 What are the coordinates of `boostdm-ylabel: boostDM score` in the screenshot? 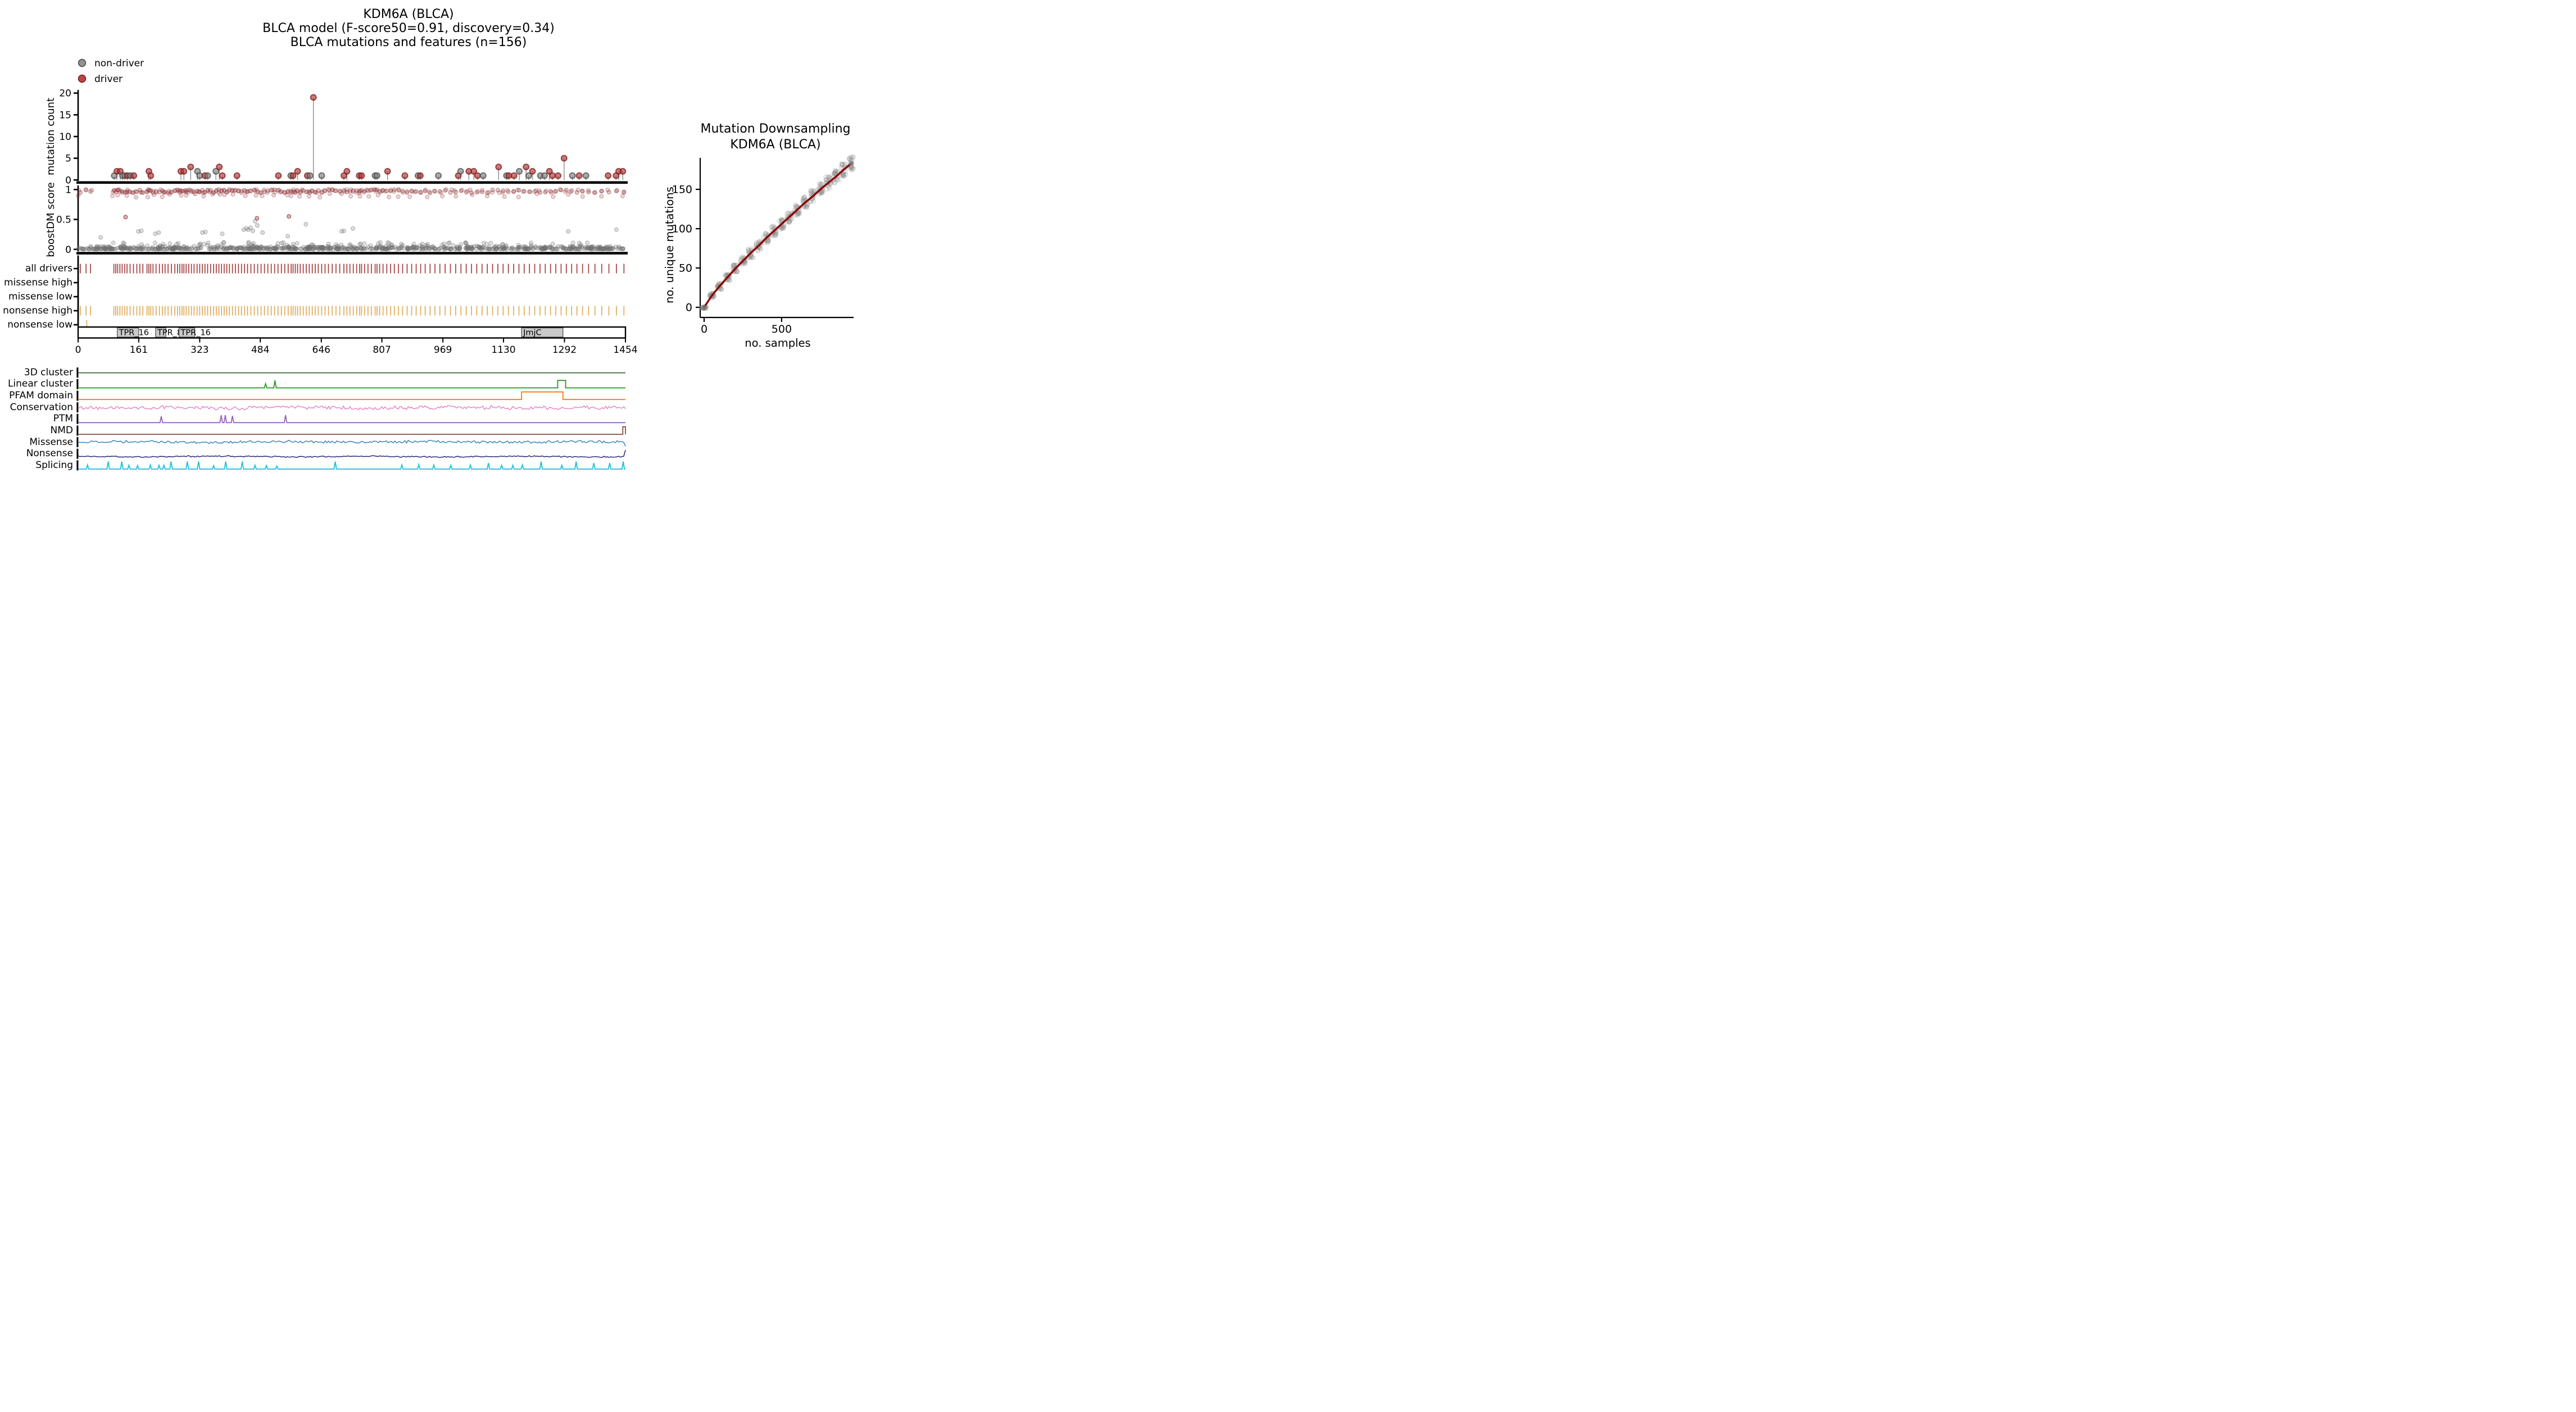 It's located at (51, 219).